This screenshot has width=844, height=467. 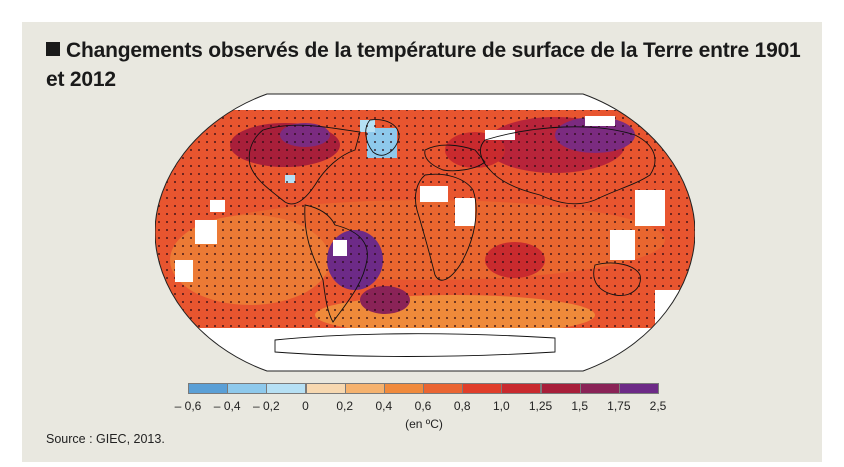 I want to click on legend-tick-label: 0,8, so click(x=462, y=406).